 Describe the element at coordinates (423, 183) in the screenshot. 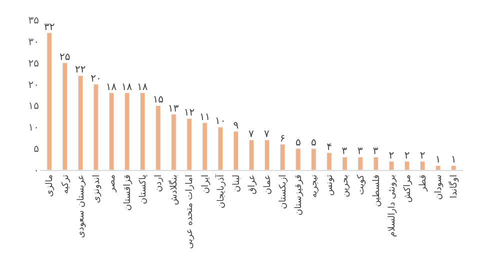

I see `x-tick-label: قطر` at that location.